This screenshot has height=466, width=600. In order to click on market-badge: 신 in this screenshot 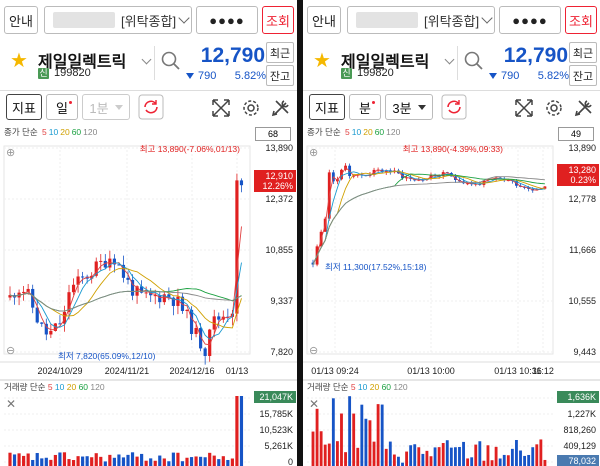, I will do `click(346, 73)`.